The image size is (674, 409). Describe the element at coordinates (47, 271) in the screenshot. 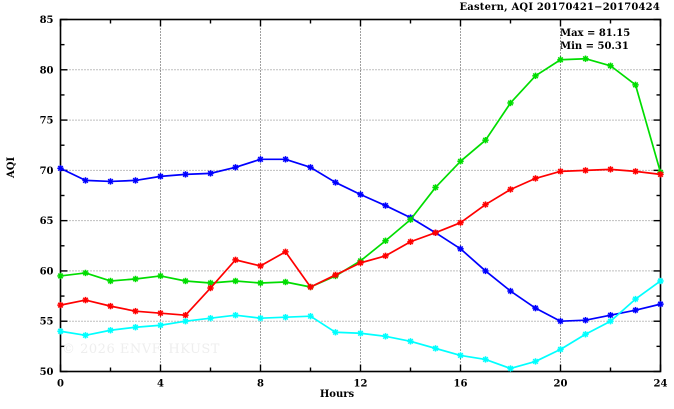

I see `svg-text: 60` at that location.